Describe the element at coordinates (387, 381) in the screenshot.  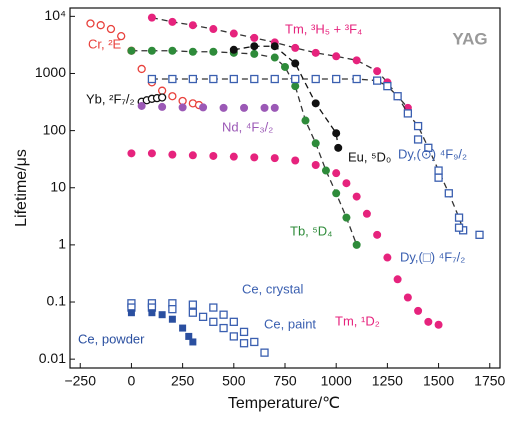
I see `x-tick-label: 1250` at that location.